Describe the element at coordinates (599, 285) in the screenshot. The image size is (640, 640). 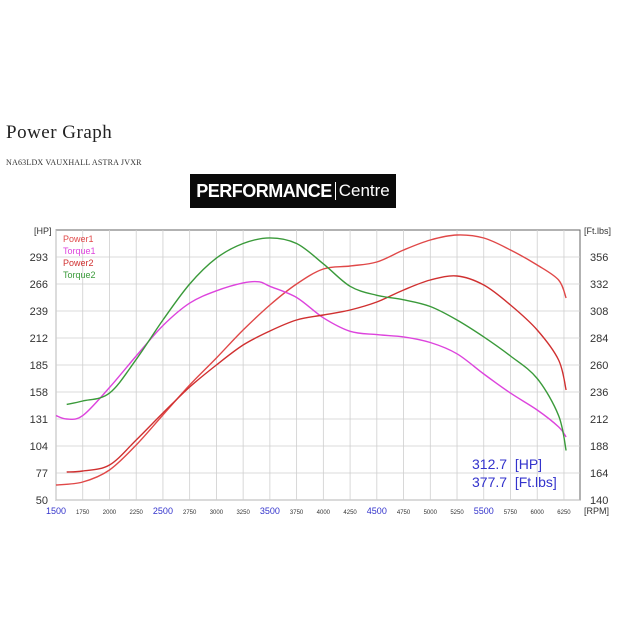
I see `right-tick-label: 332` at that location.